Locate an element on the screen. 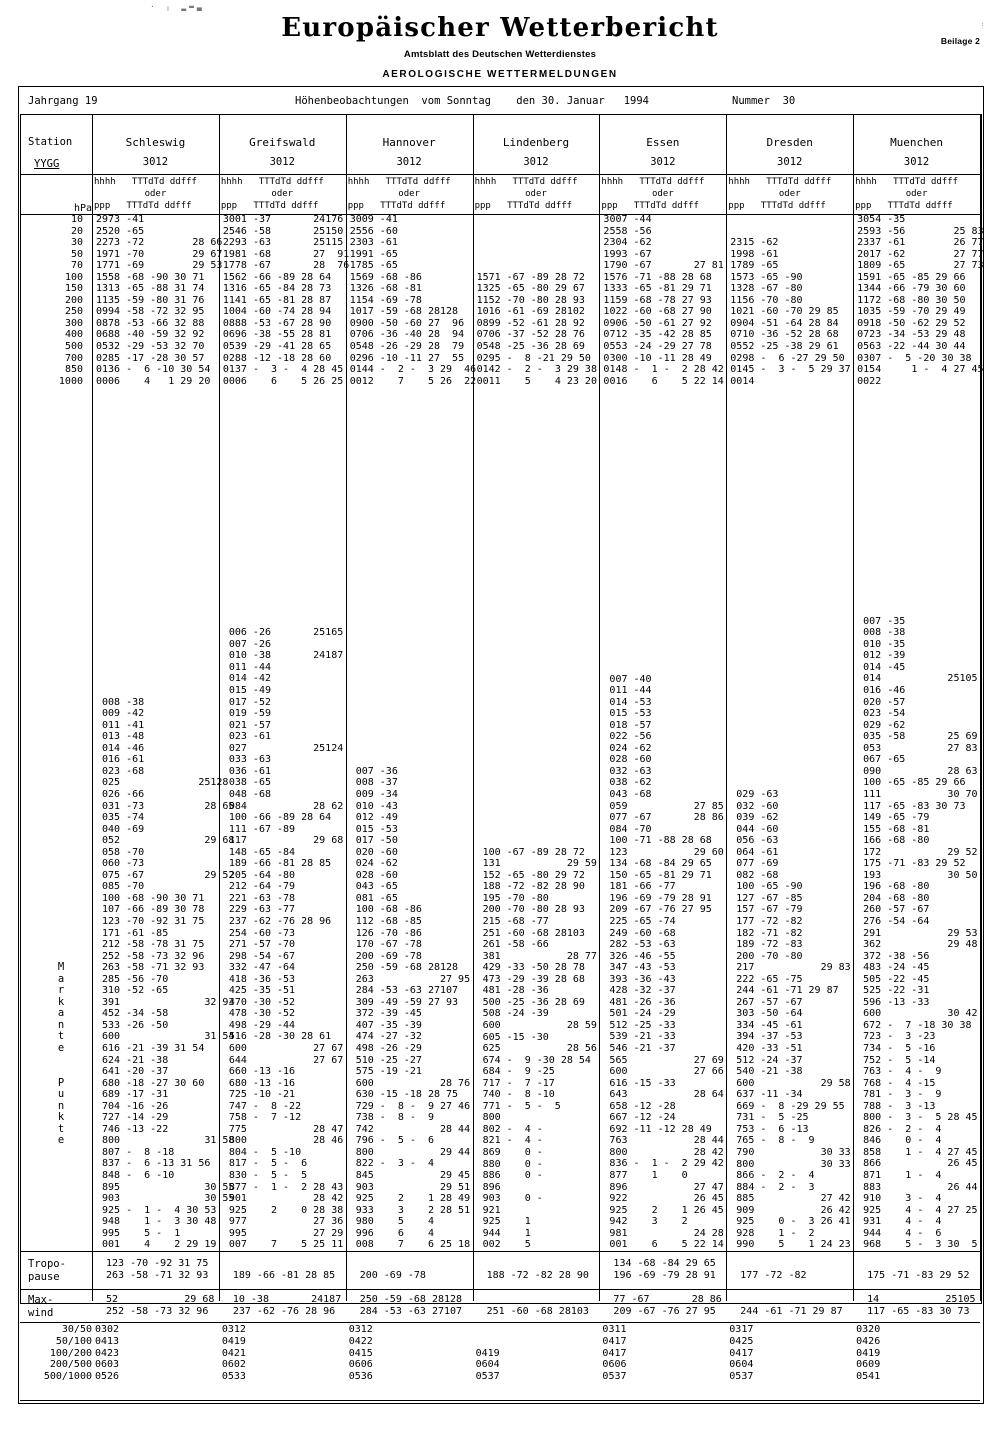  tropopause-dresden: 177 -72 -82 is located at coordinates (773, 1275).